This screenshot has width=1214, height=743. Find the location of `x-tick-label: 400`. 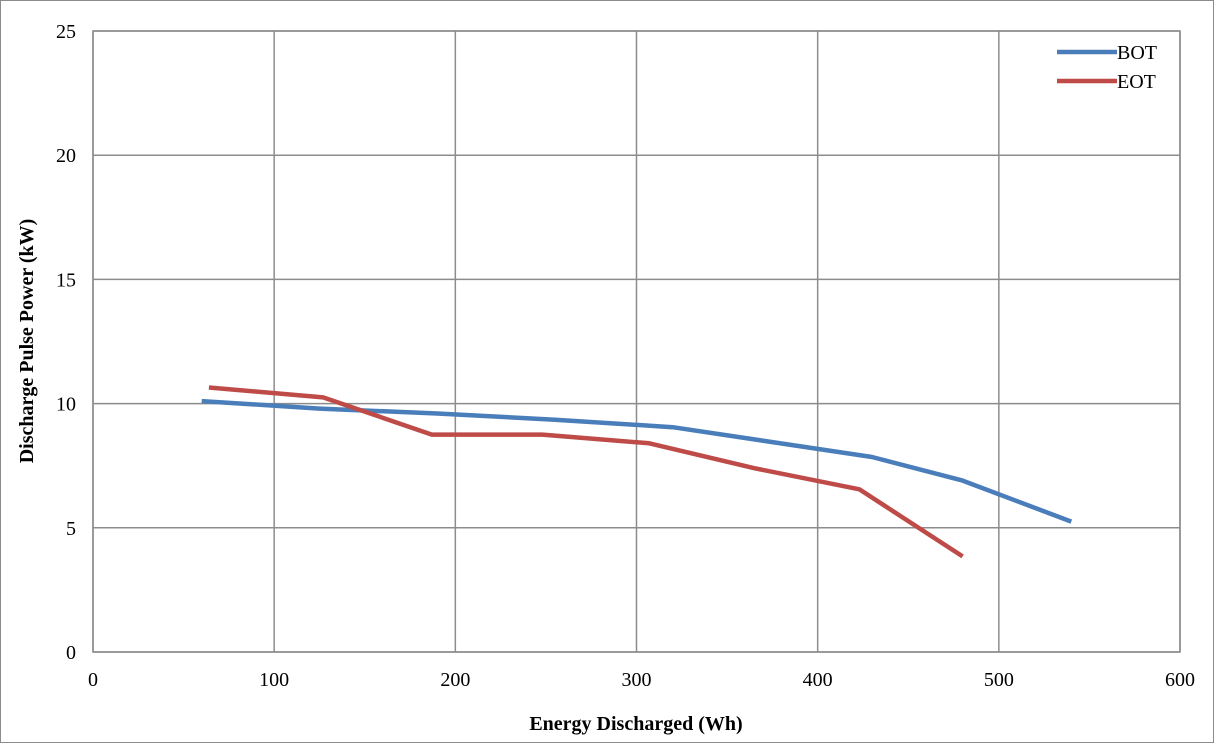

x-tick-label: 400 is located at coordinates (818, 680).